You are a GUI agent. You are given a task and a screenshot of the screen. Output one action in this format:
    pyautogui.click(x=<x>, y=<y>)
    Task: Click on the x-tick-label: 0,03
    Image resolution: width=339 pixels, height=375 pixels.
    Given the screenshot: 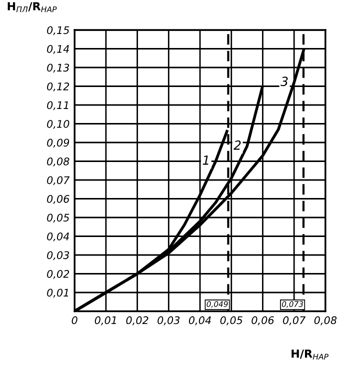 What is the action you would take?
    pyautogui.click(x=169, y=321)
    